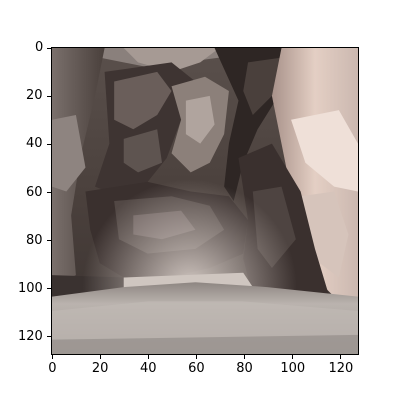 This screenshot has height=400, width=400. I want to click on x-tick-label: 20, so click(100, 368).